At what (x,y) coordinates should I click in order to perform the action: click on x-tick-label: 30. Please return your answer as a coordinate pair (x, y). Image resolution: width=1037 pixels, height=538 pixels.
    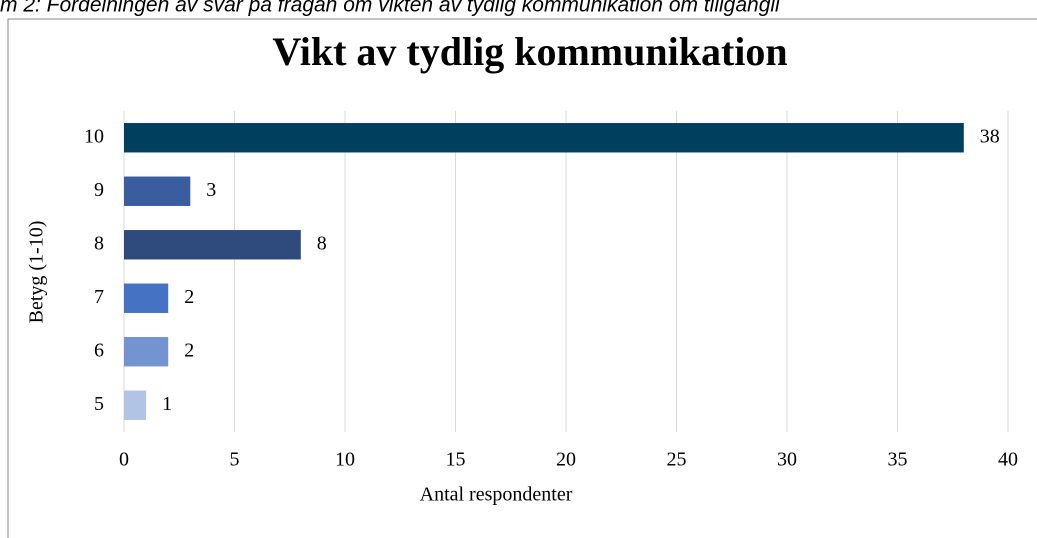
    Looking at the image, I should click on (787, 460).